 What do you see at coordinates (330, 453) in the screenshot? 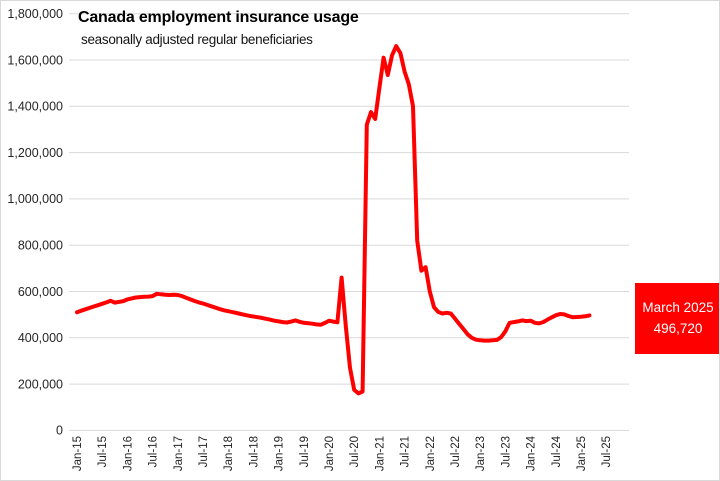
I see `x-tick-label: Jan-20` at bounding box center [330, 453].